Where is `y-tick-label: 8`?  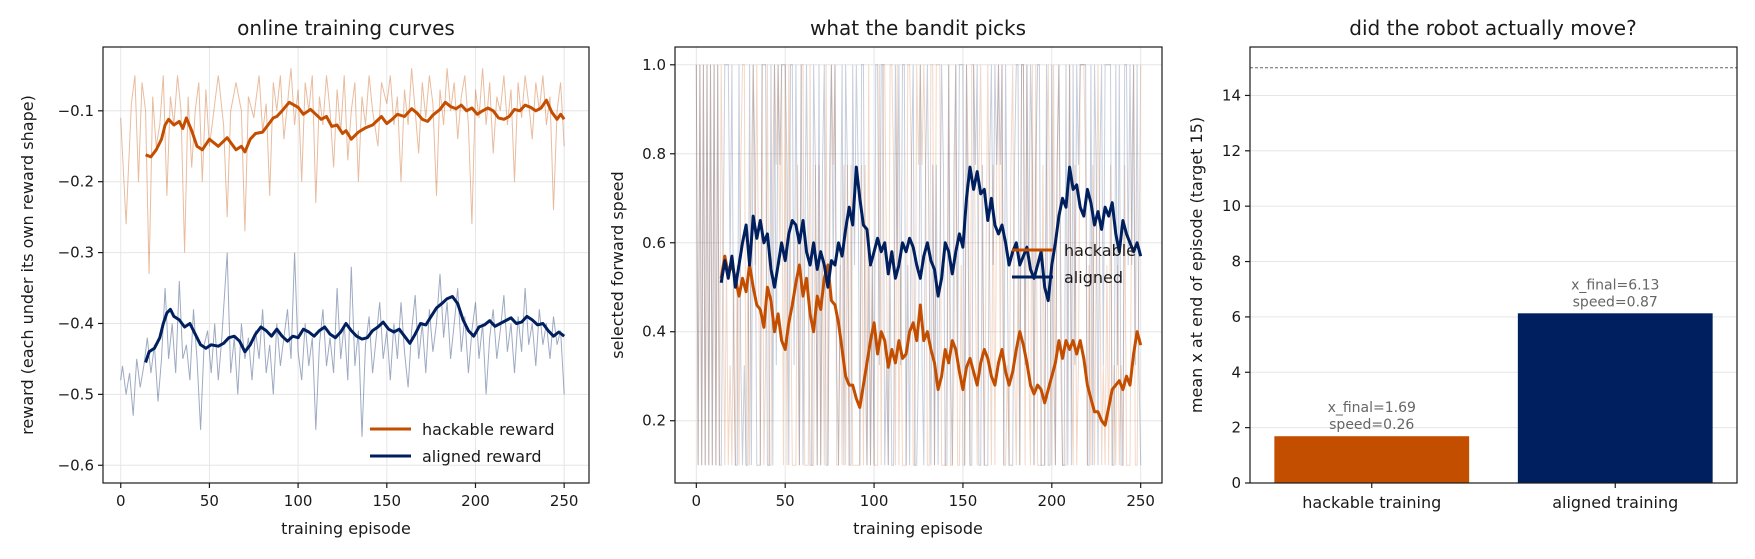
y-tick-label: 8 is located at coordinates (1236, 262).